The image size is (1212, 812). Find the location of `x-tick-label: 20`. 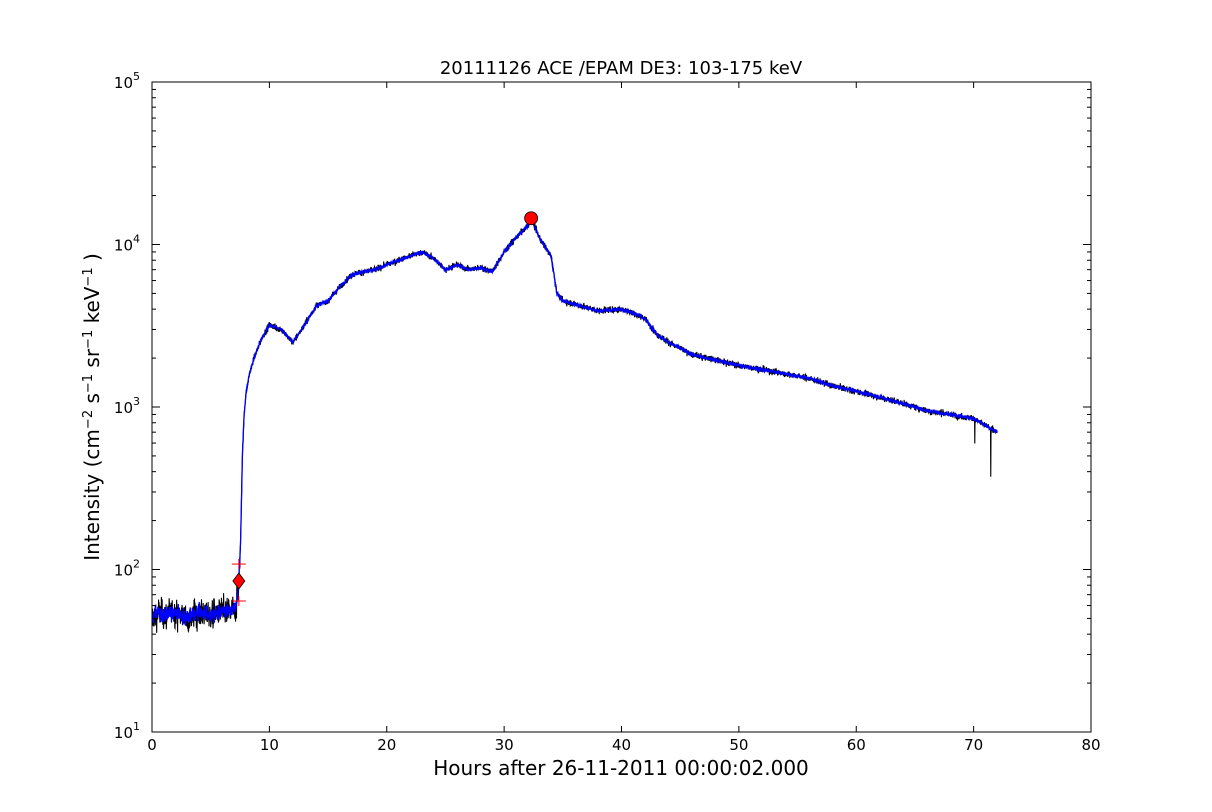

x-tick-label: 20 is located at coordinates (386, 745).